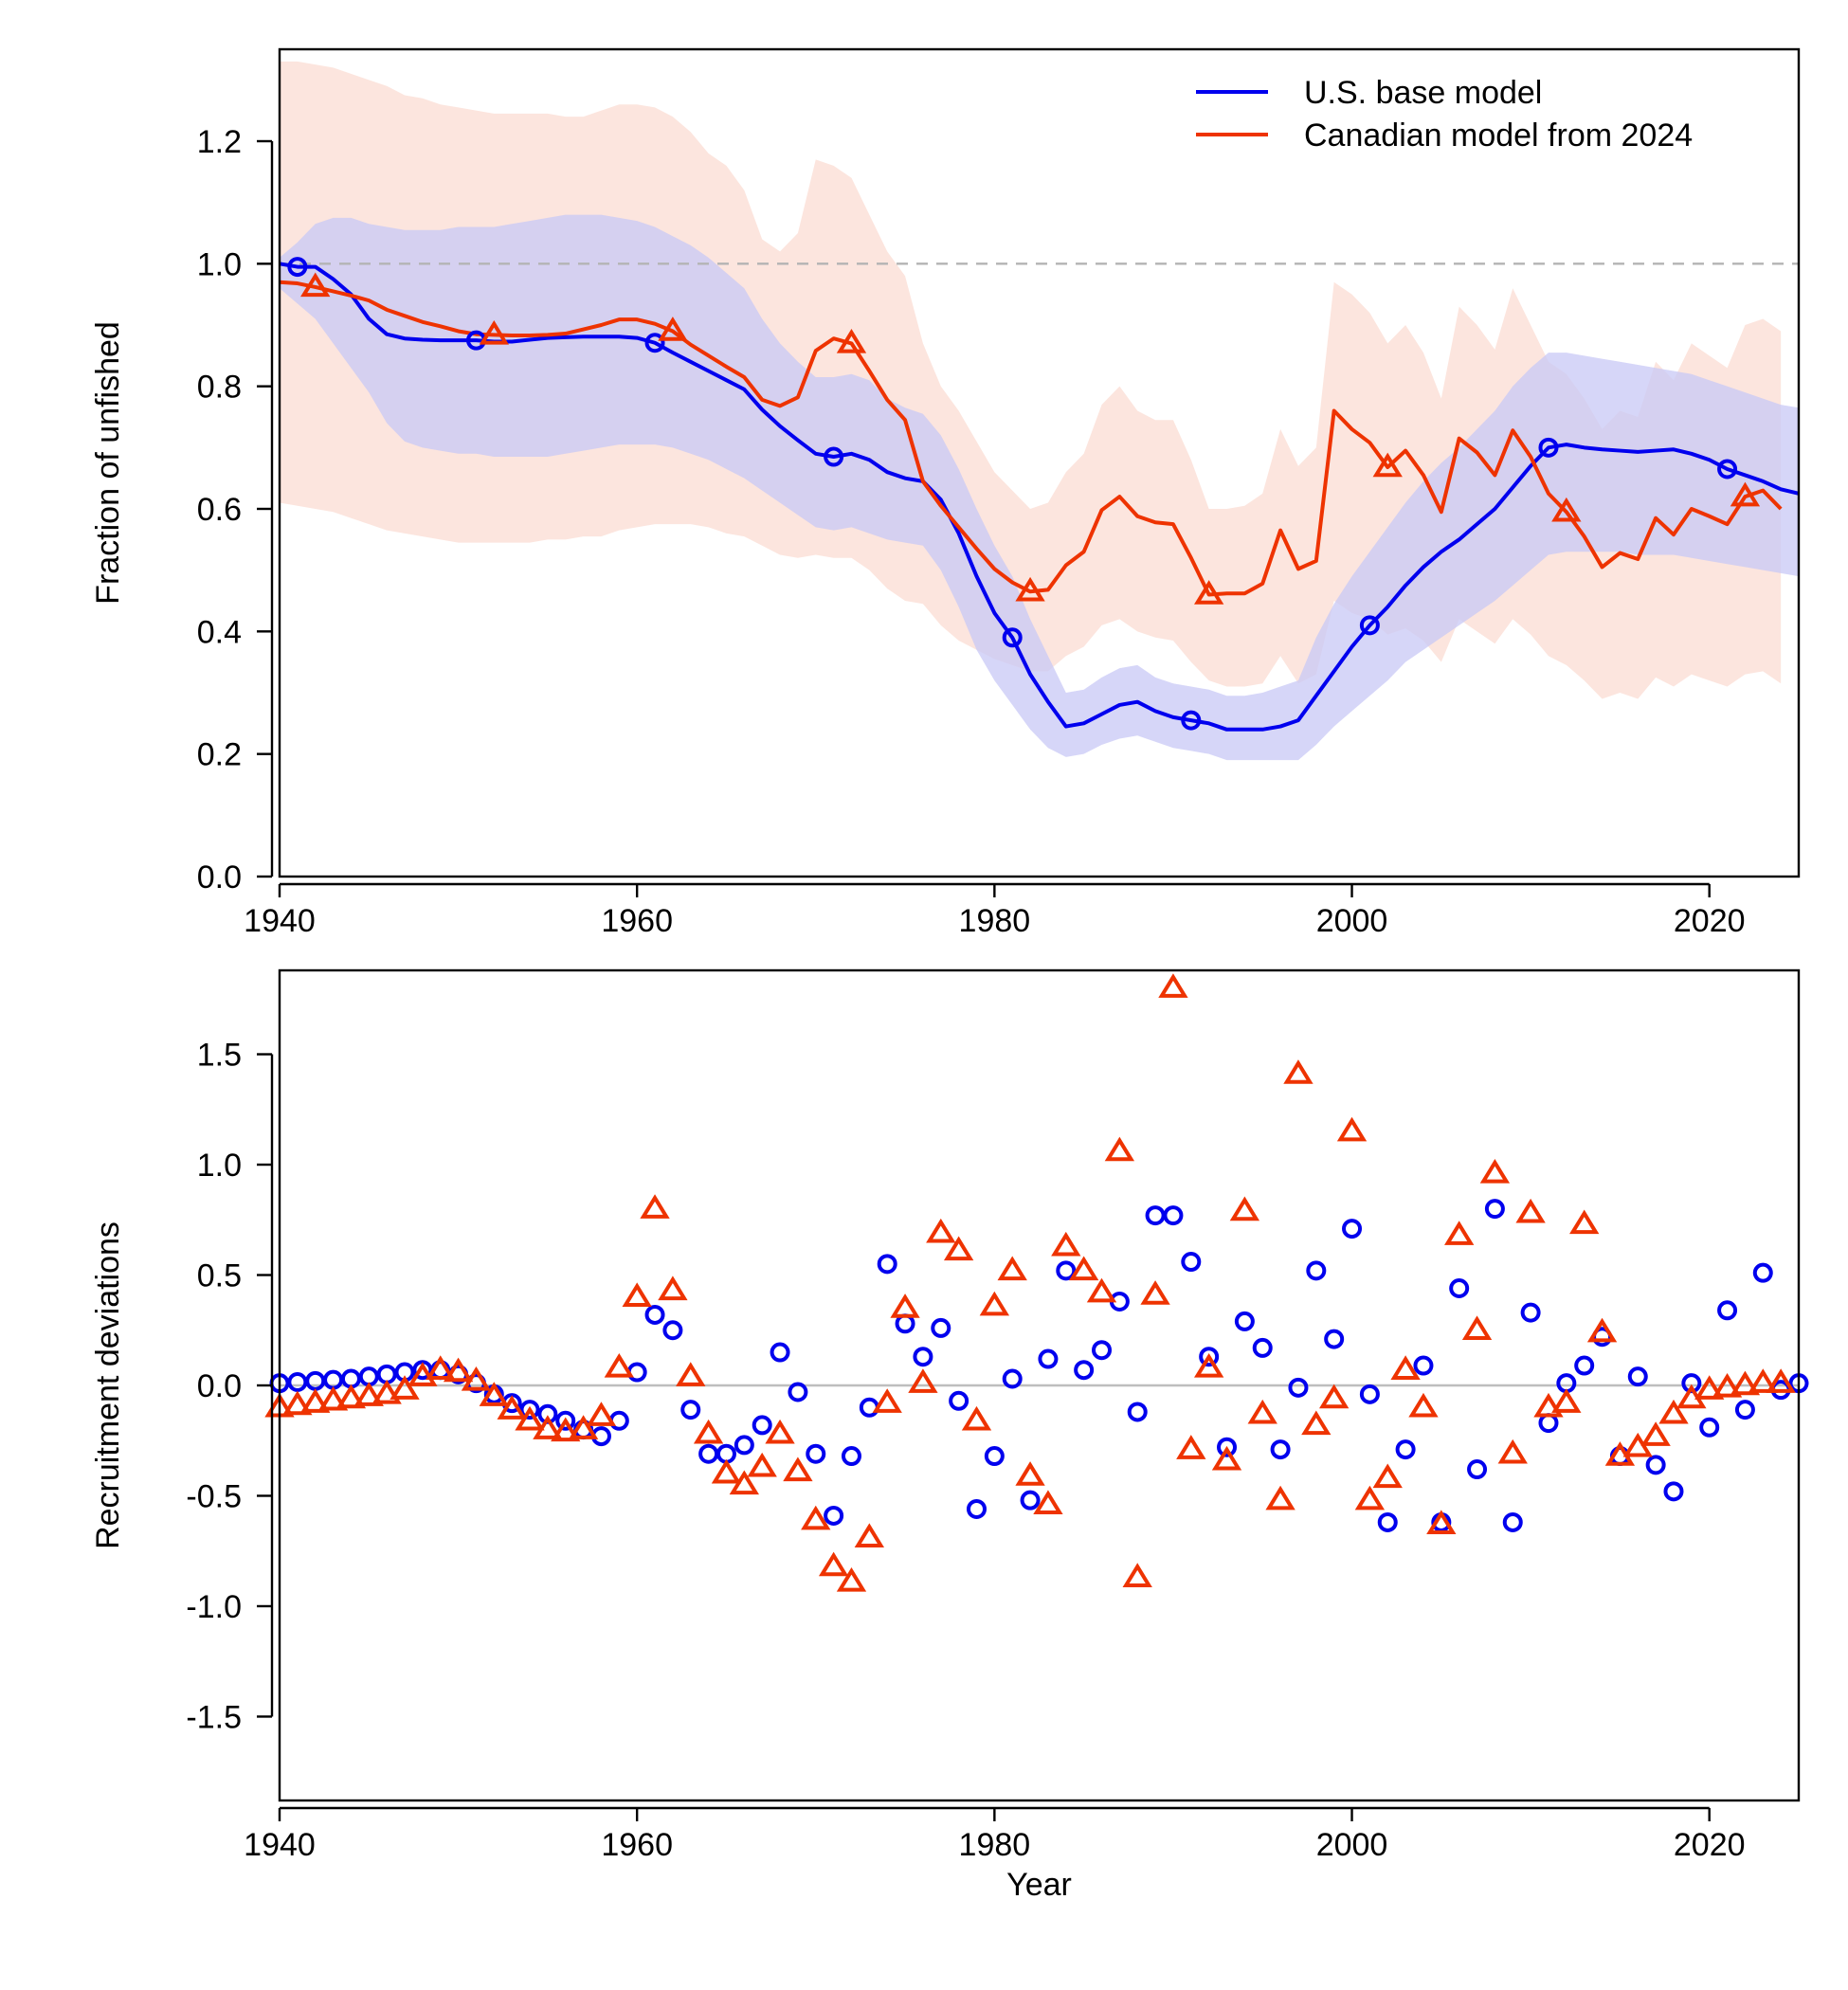 The image size is (1848, 1990). Describe the element at coordinates (637, 1845) in the screenshot. I see `x-tick-label: 1960` at that location.